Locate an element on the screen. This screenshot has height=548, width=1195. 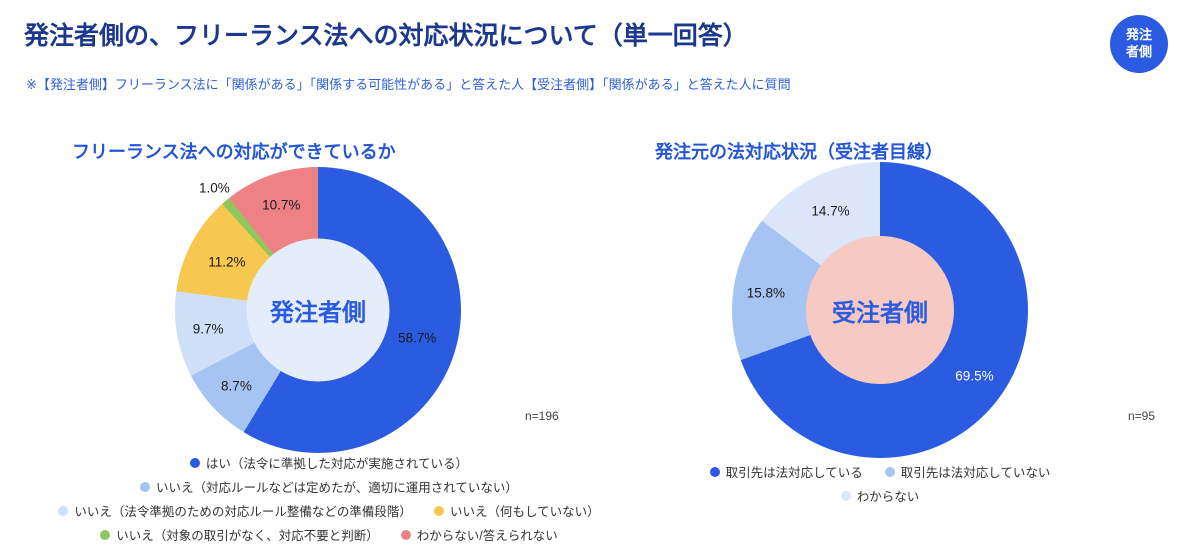
legend-item: いいえ（対応ルールなどは定めたが、適切に運用されていない） is located at coordinates (329, 486).